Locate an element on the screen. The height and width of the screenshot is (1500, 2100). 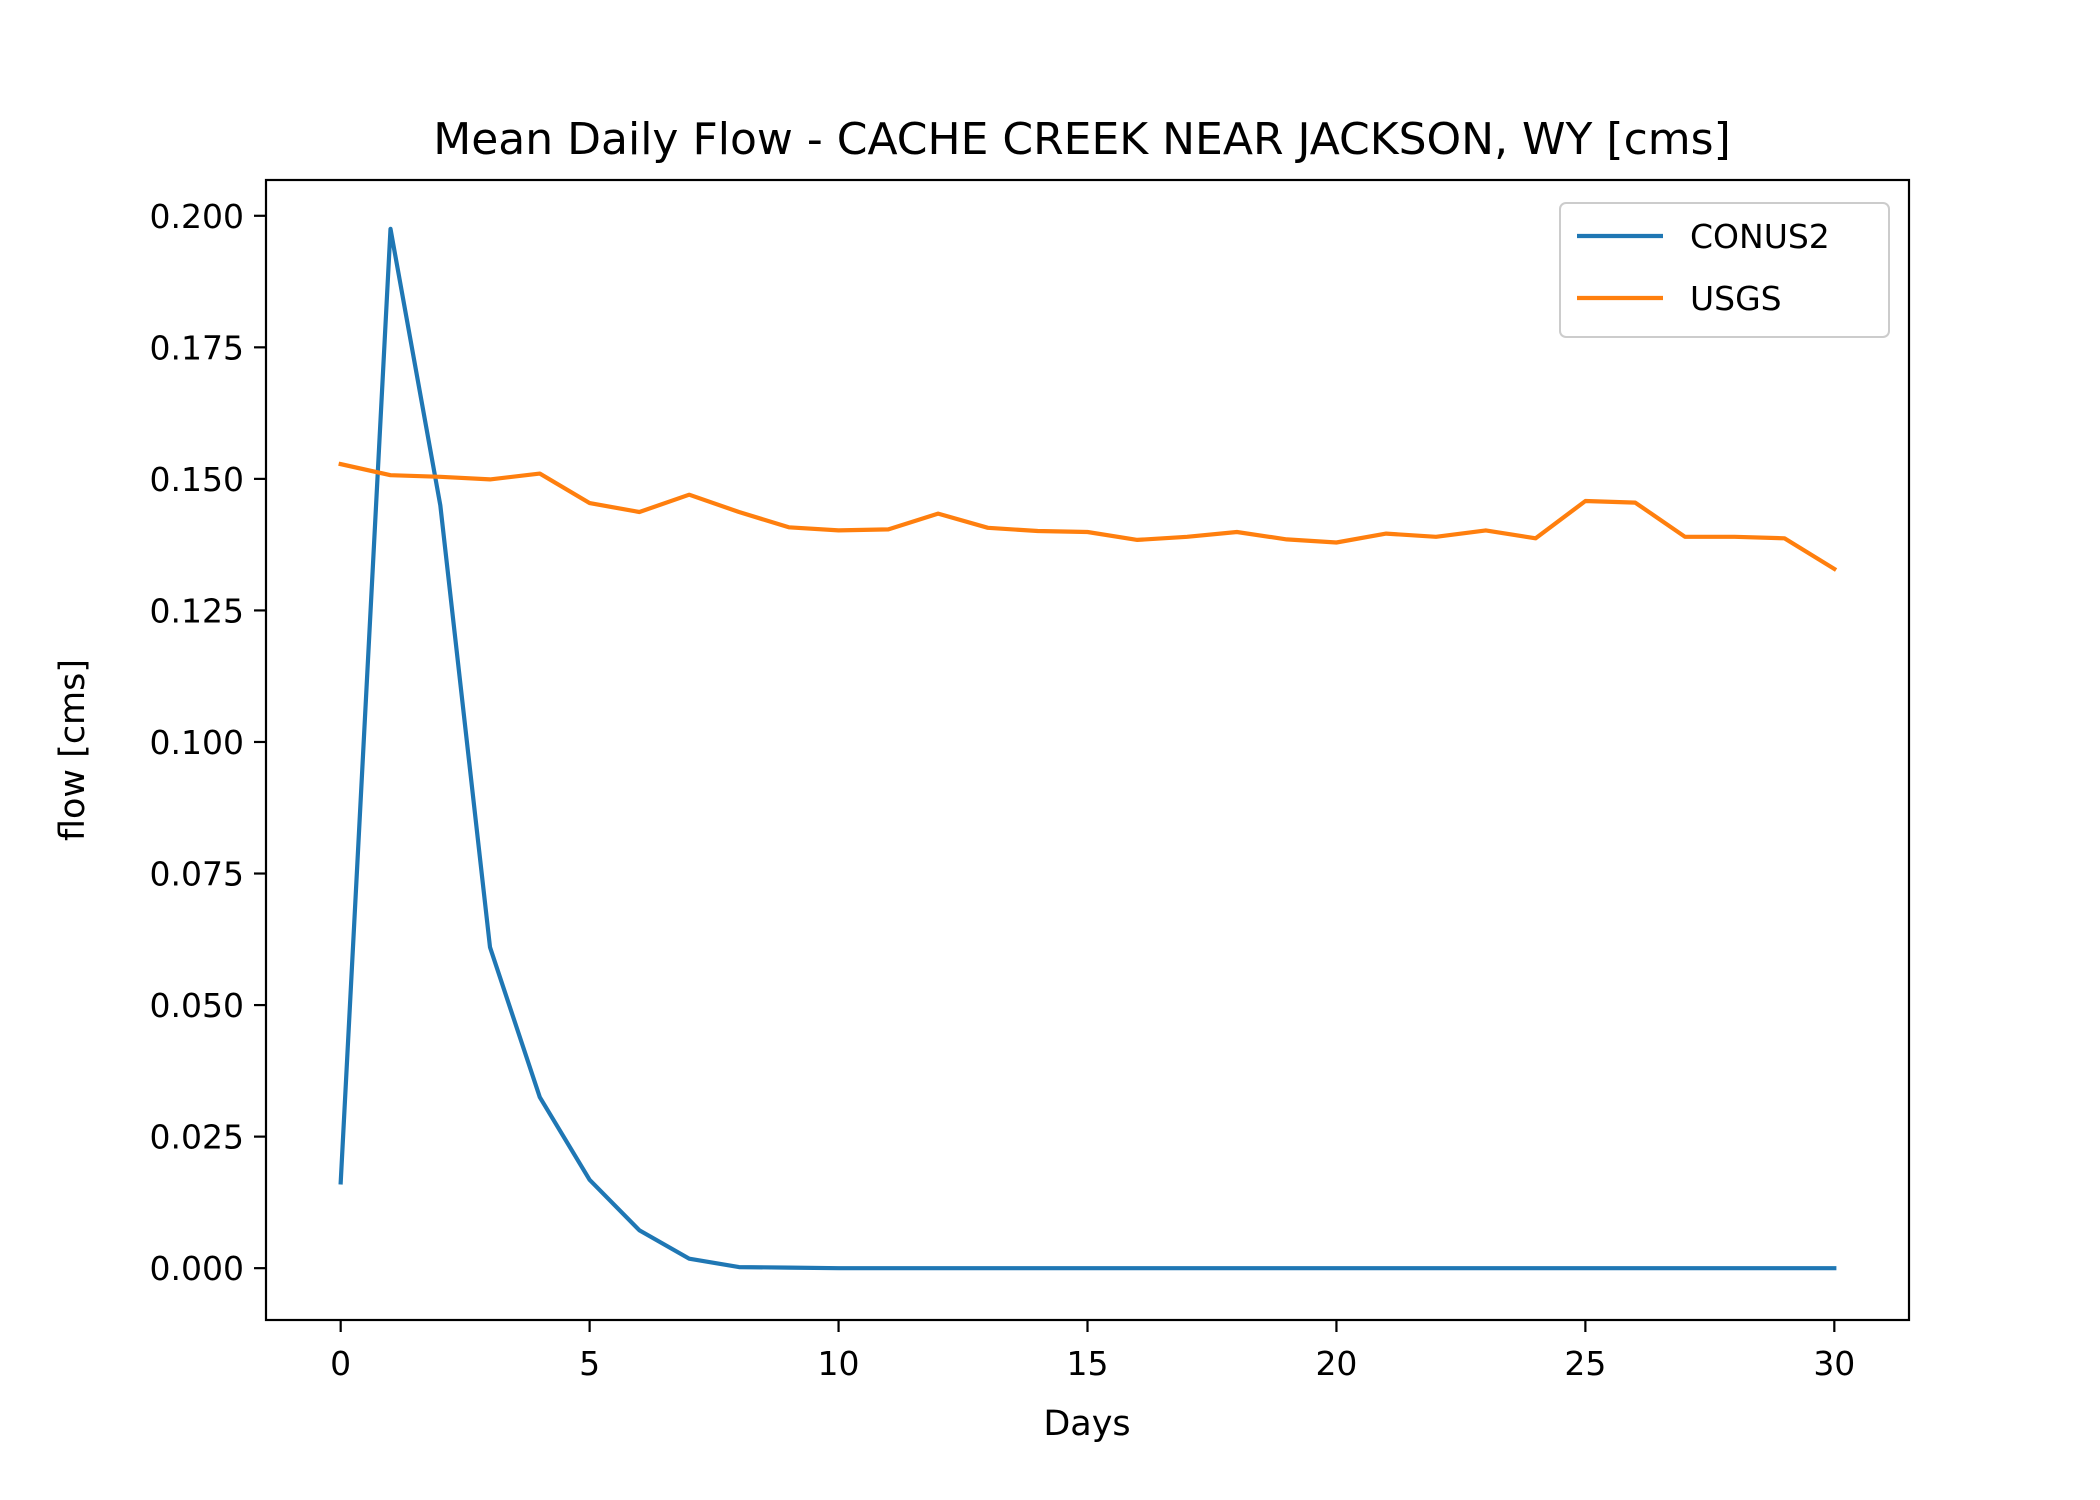
x-axis: 0 5 10 15 20 25 30 is located at coordinates (1092, 1351).